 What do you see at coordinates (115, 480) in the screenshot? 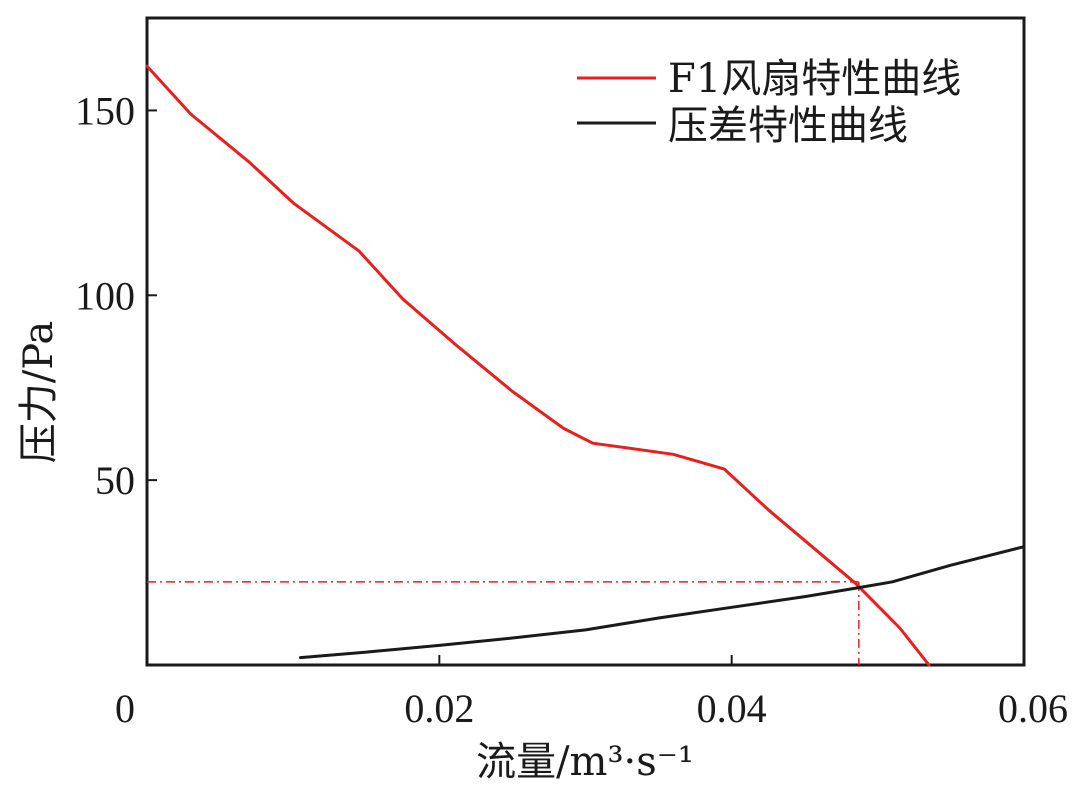
I see `y-tick-label: 50` at bounding box center [115, 480].